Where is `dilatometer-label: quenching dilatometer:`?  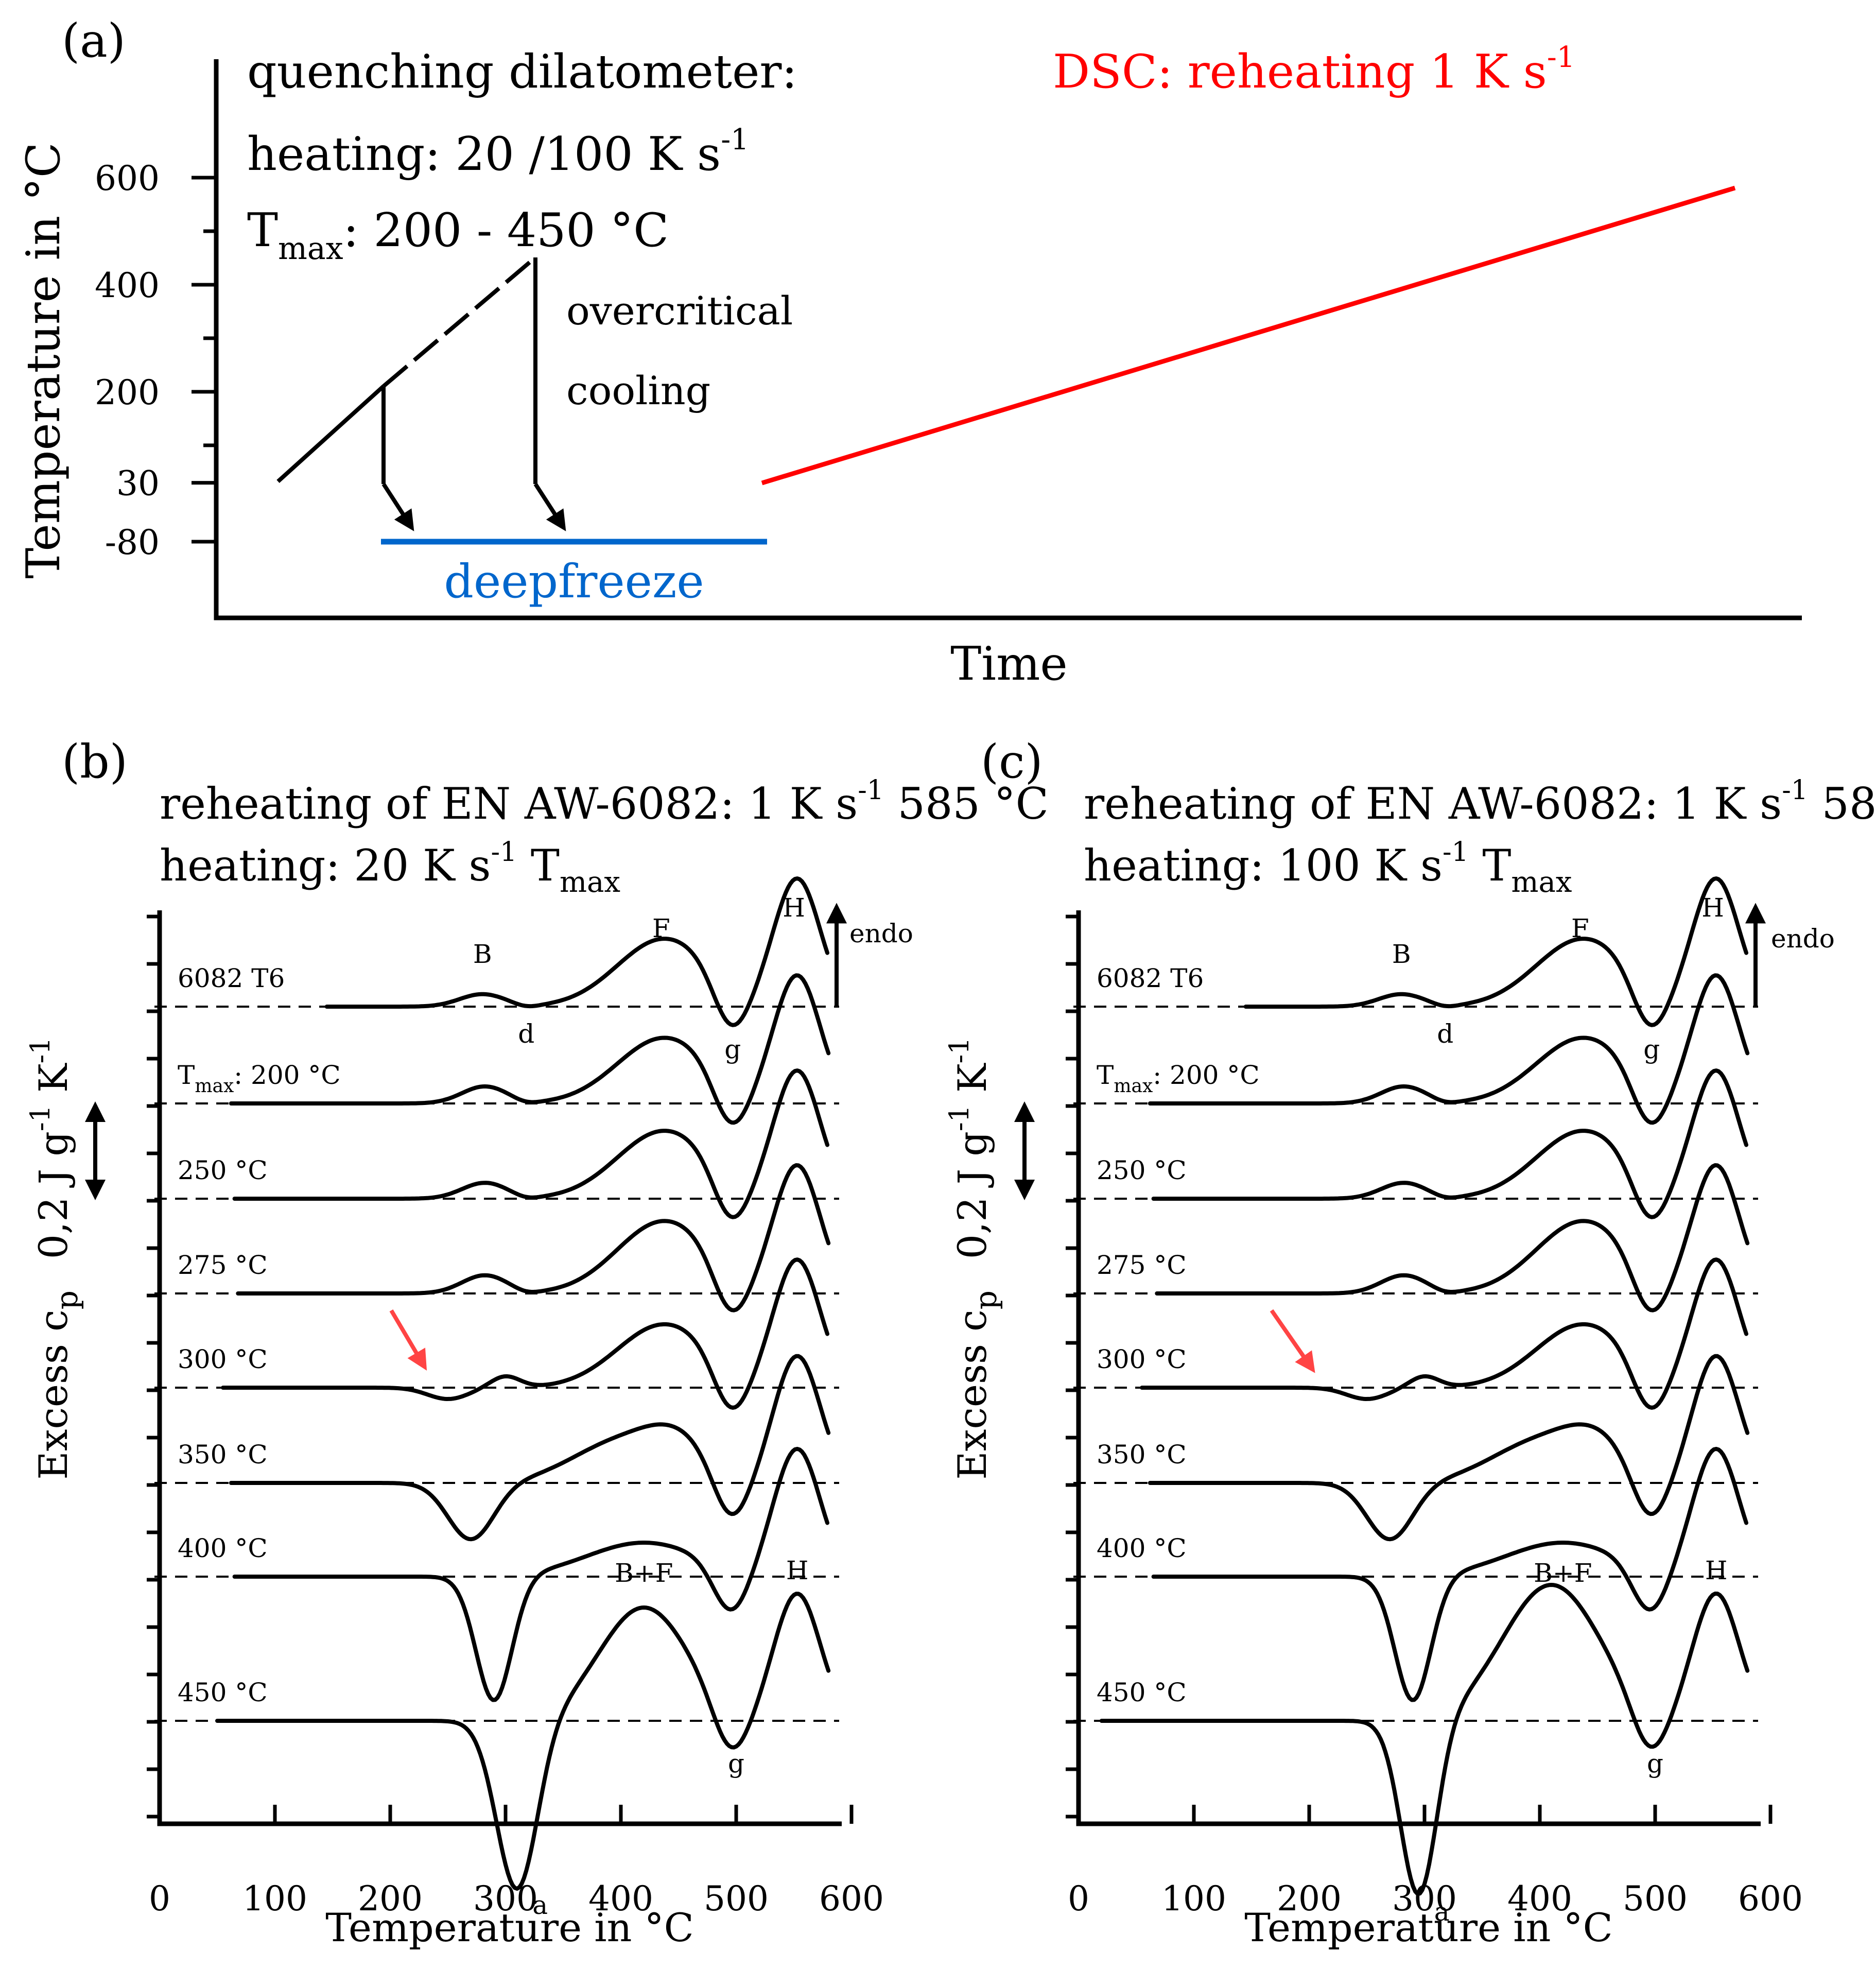 dilatometer-label: quenching dilatometer: is located at coordinates (522, 72).